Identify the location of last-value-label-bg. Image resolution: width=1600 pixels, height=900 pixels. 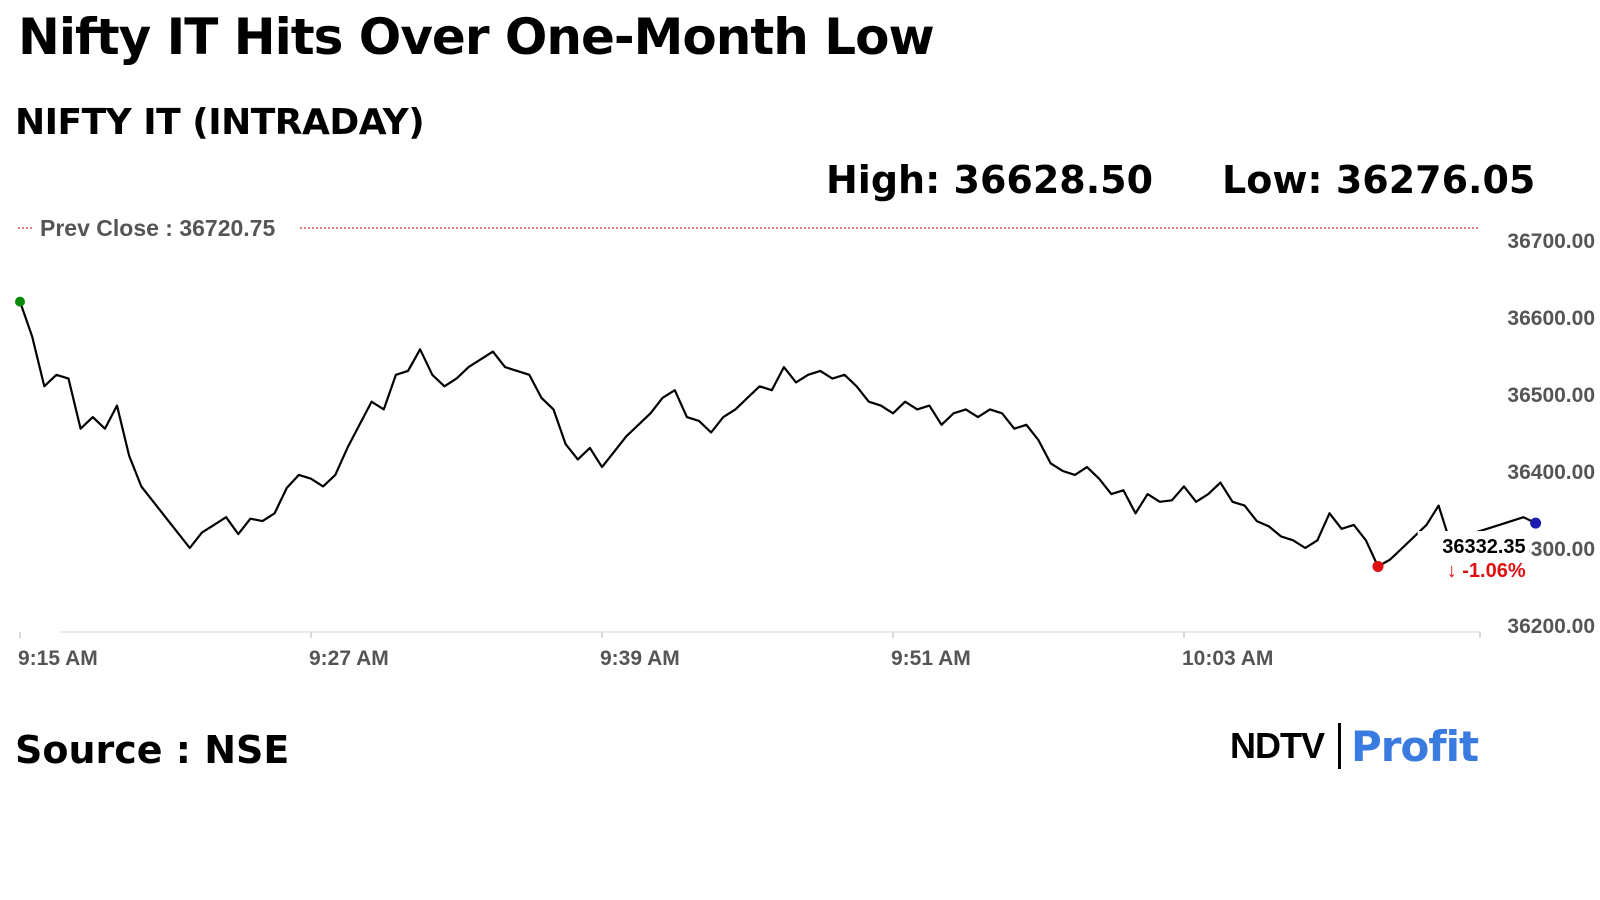
(1473, 557).